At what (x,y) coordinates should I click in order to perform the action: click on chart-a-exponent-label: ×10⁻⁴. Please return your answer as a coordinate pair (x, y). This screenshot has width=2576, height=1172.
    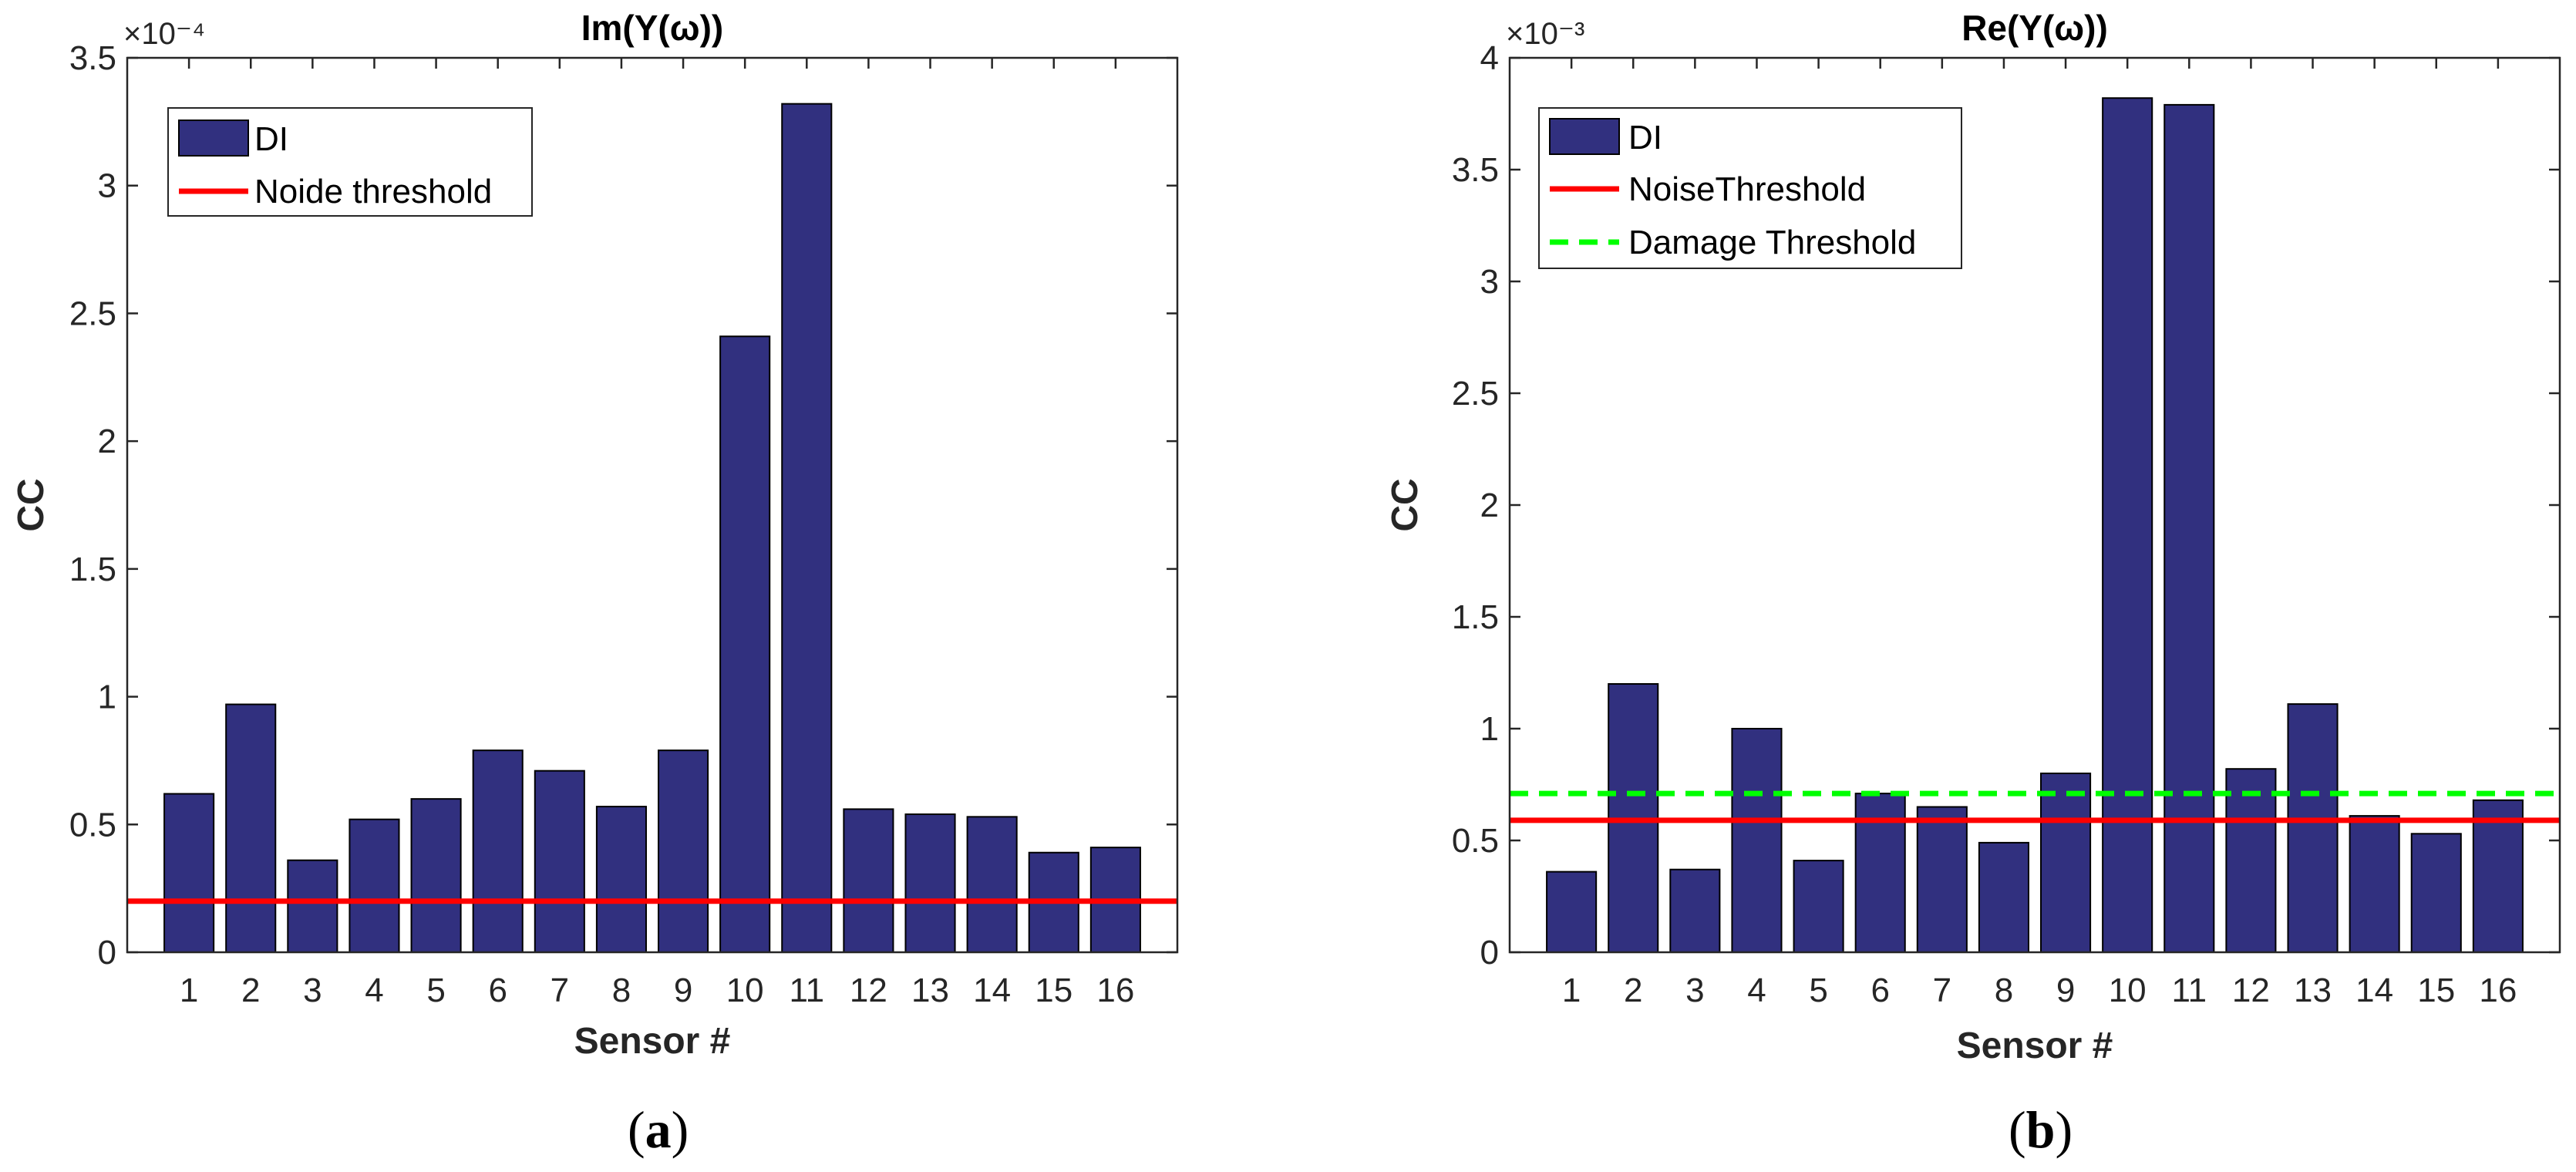
    Looking at the image, I should click on (164, 34).